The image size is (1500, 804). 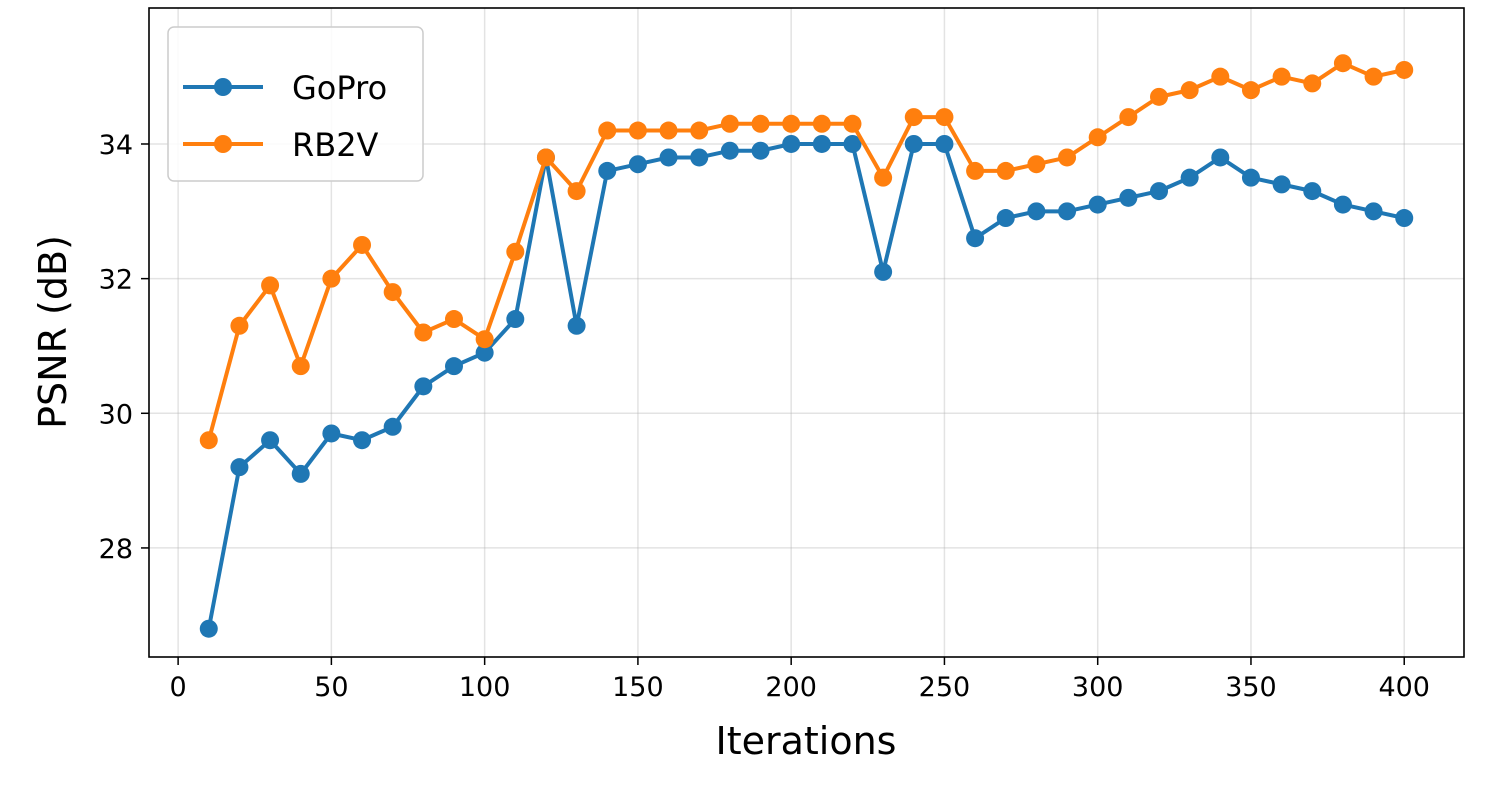 What do you see at coordinates (1404, 687) in the screenshot?
I see `x-tick-label: 400` at bounding box center [1404, 687].